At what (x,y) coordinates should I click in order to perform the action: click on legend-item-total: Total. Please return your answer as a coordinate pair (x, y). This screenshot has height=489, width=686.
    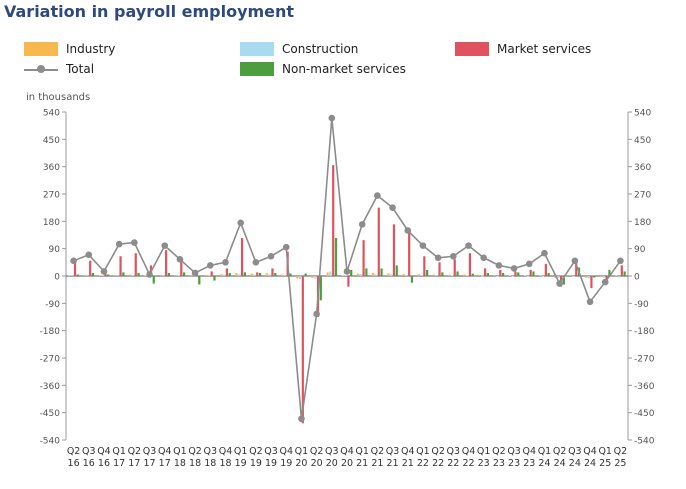
    Looking at the image, I should click on (59, 69).